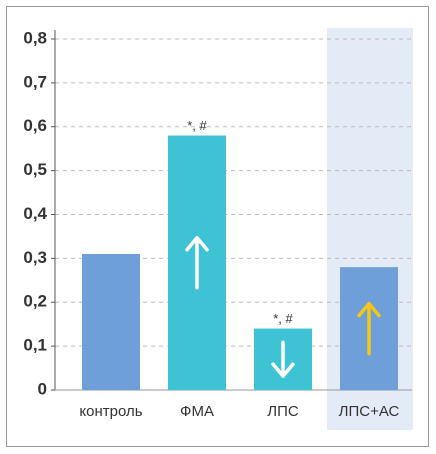 The image size is (436, 454). What do you see at coordinates (369, 411) in the screenshot?
I see `x-tick-label: ЛПС+АС` at bounding box center [369, 411].